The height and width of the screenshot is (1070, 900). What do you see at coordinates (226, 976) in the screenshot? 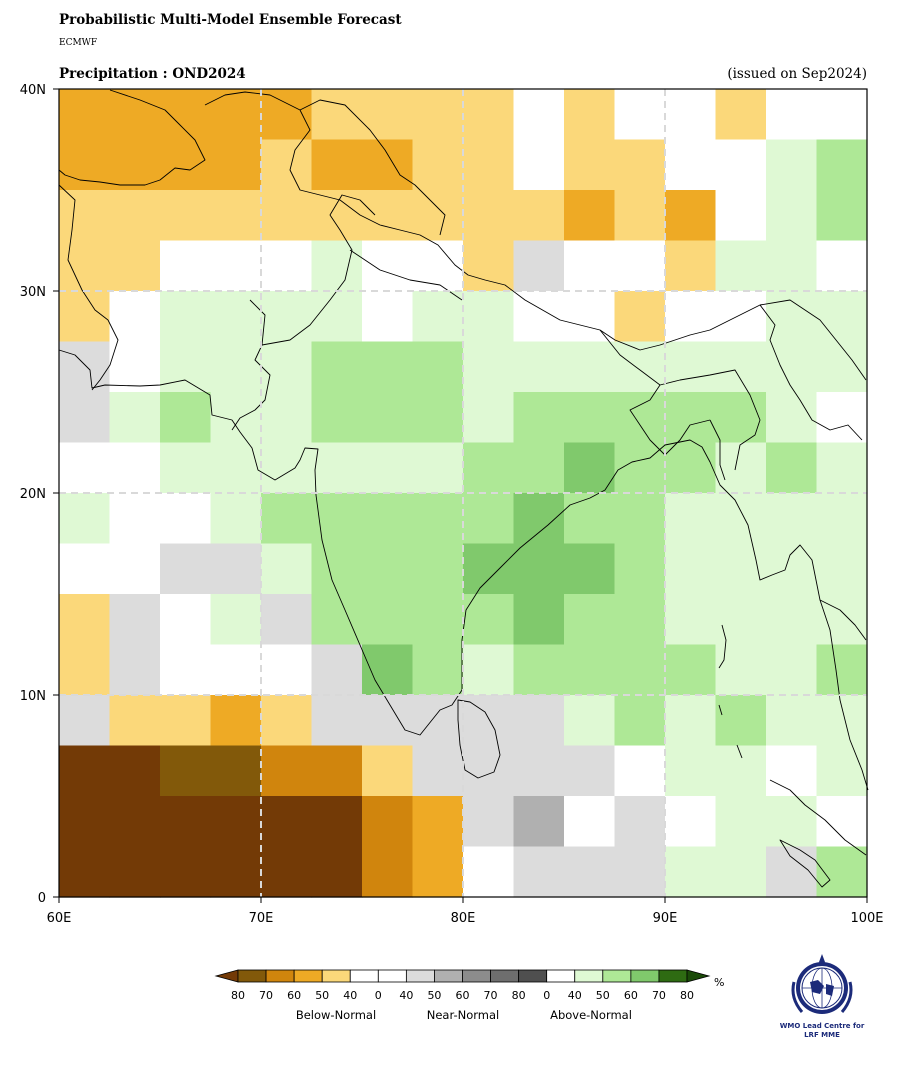
I see `colorbar-left-arrow` at bounding box center [226, 976].